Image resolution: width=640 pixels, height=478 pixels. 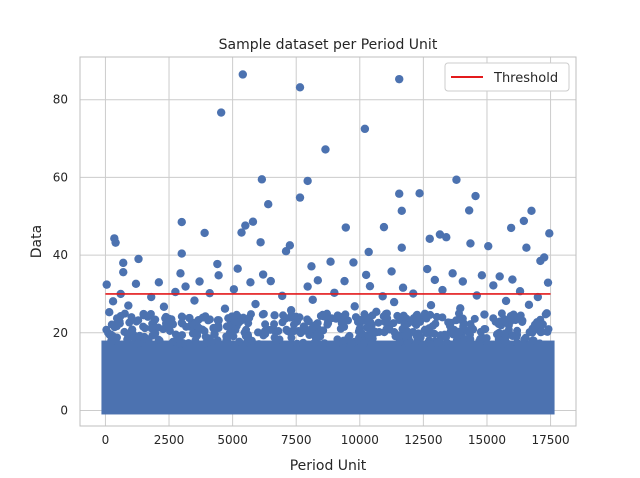 I want to click on x-tick-label: 17500, so click(x=550, y=440).